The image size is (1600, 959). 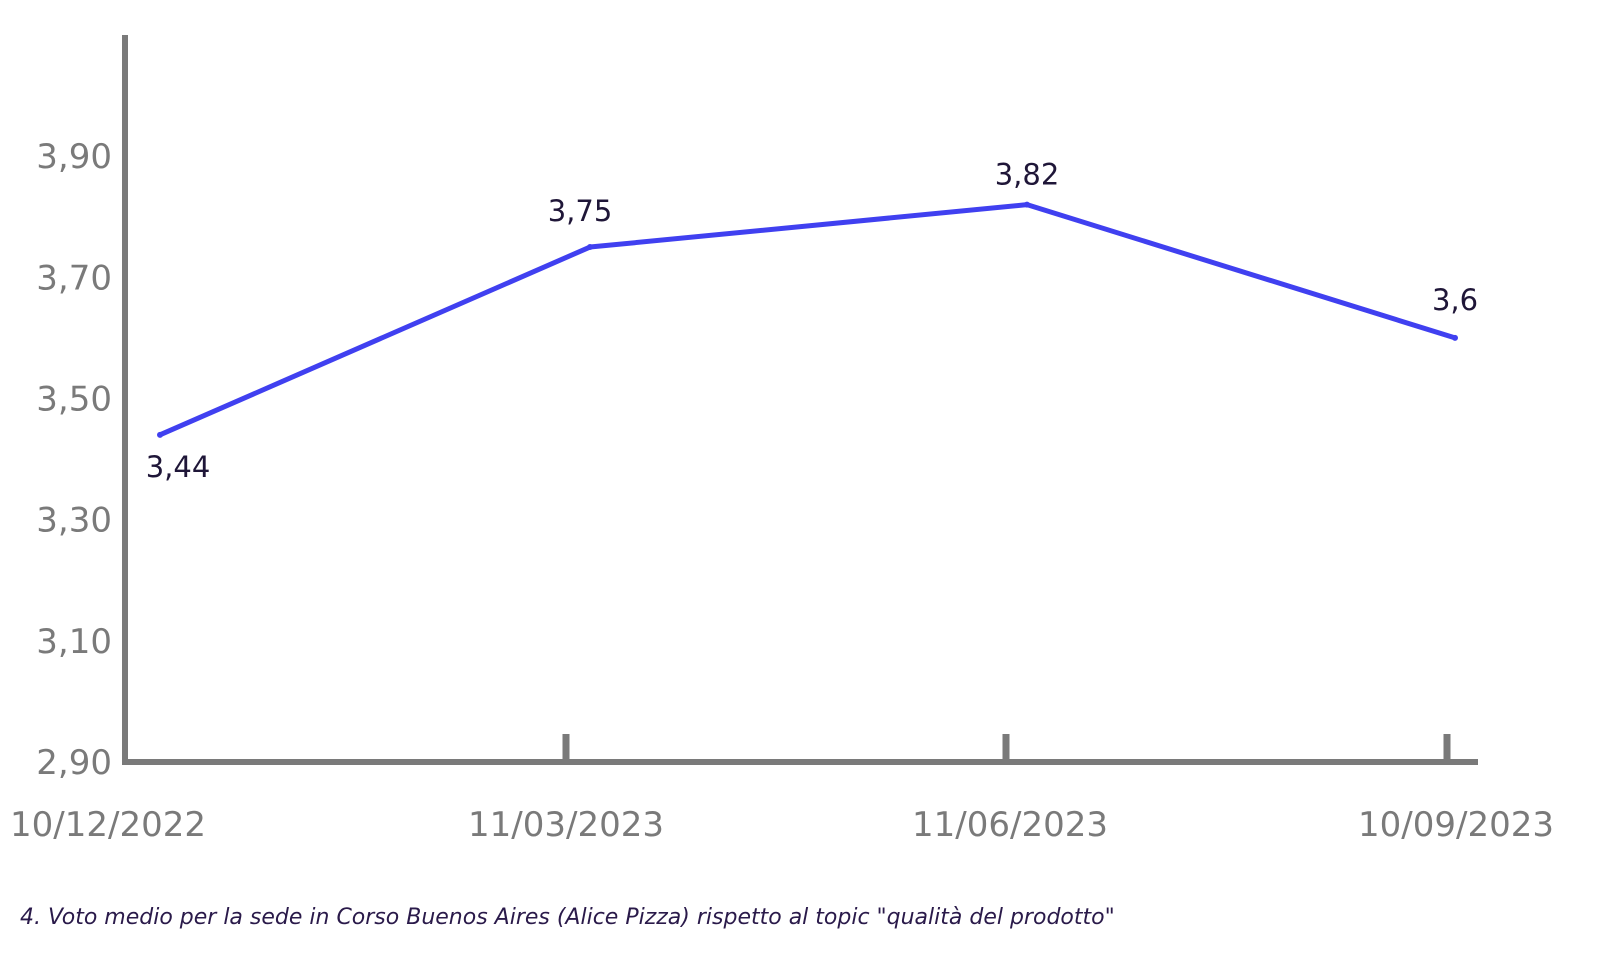 I want to click on y-tick-label: 3,50, so click(x=74, y=400).